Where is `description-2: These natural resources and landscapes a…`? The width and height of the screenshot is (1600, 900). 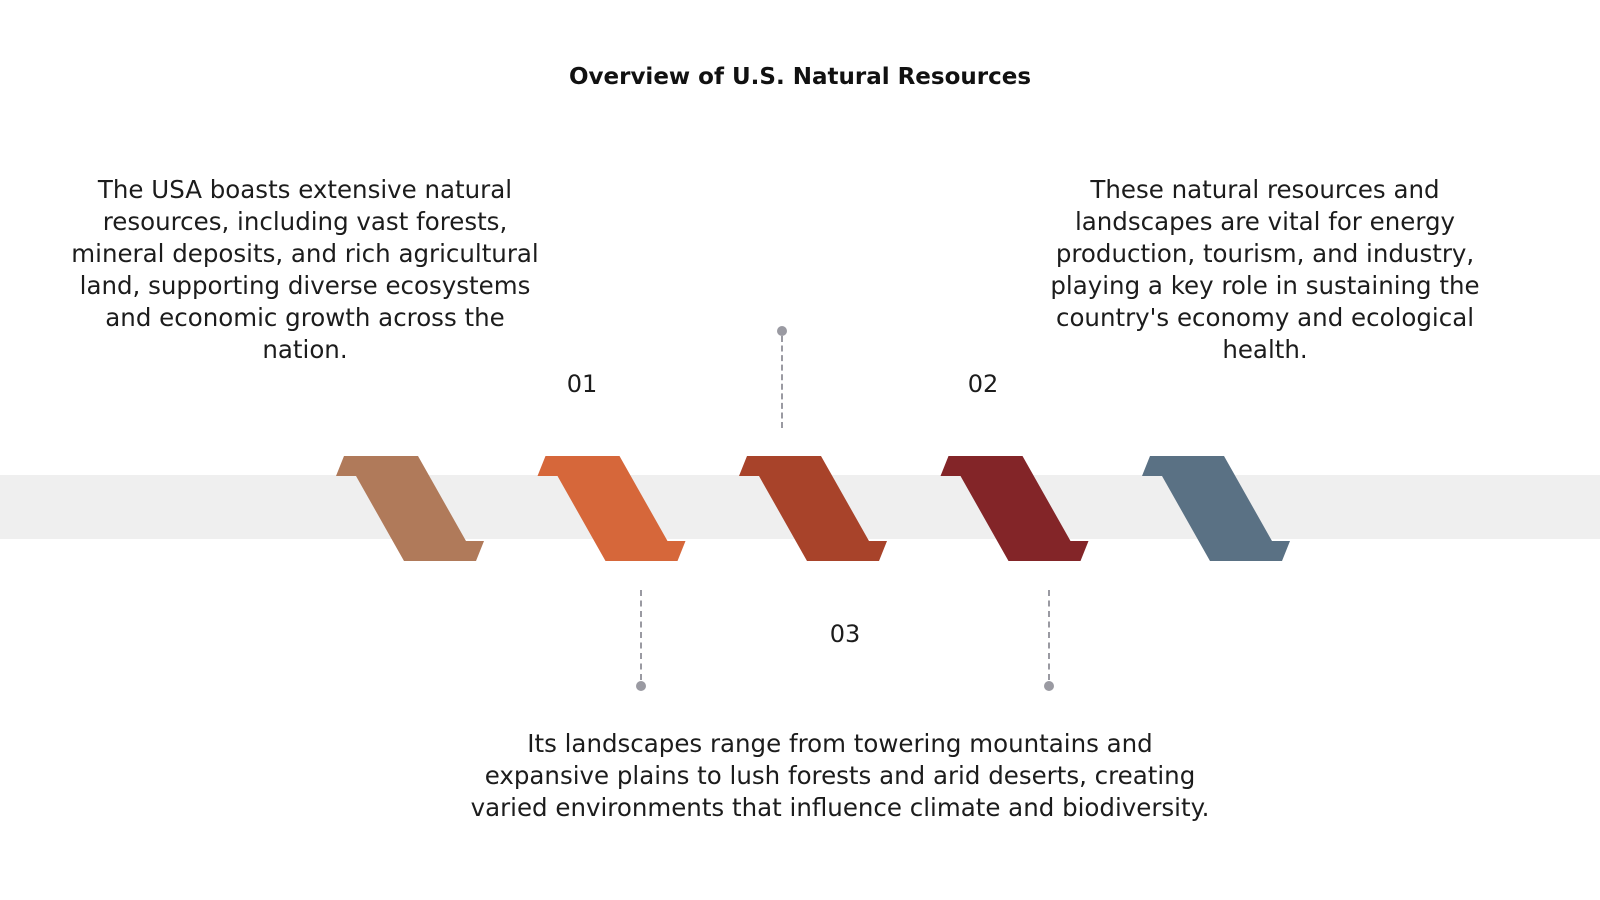
description-2: These natural resources and landscapes a… is located at coordinates (1265, 269).